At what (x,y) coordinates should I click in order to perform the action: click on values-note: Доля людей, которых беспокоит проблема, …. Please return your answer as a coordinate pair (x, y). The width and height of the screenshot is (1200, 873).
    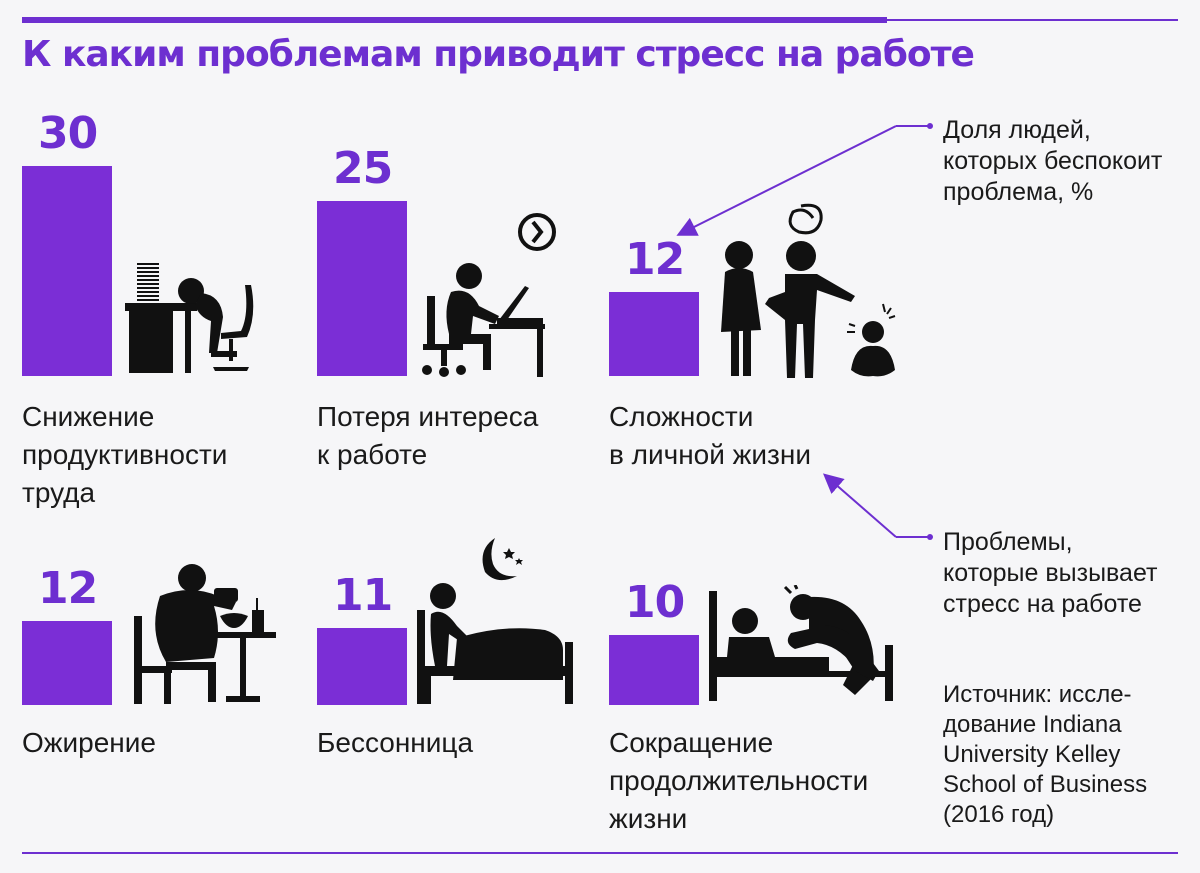
    Looking at the image, I should click on (1053, 161).